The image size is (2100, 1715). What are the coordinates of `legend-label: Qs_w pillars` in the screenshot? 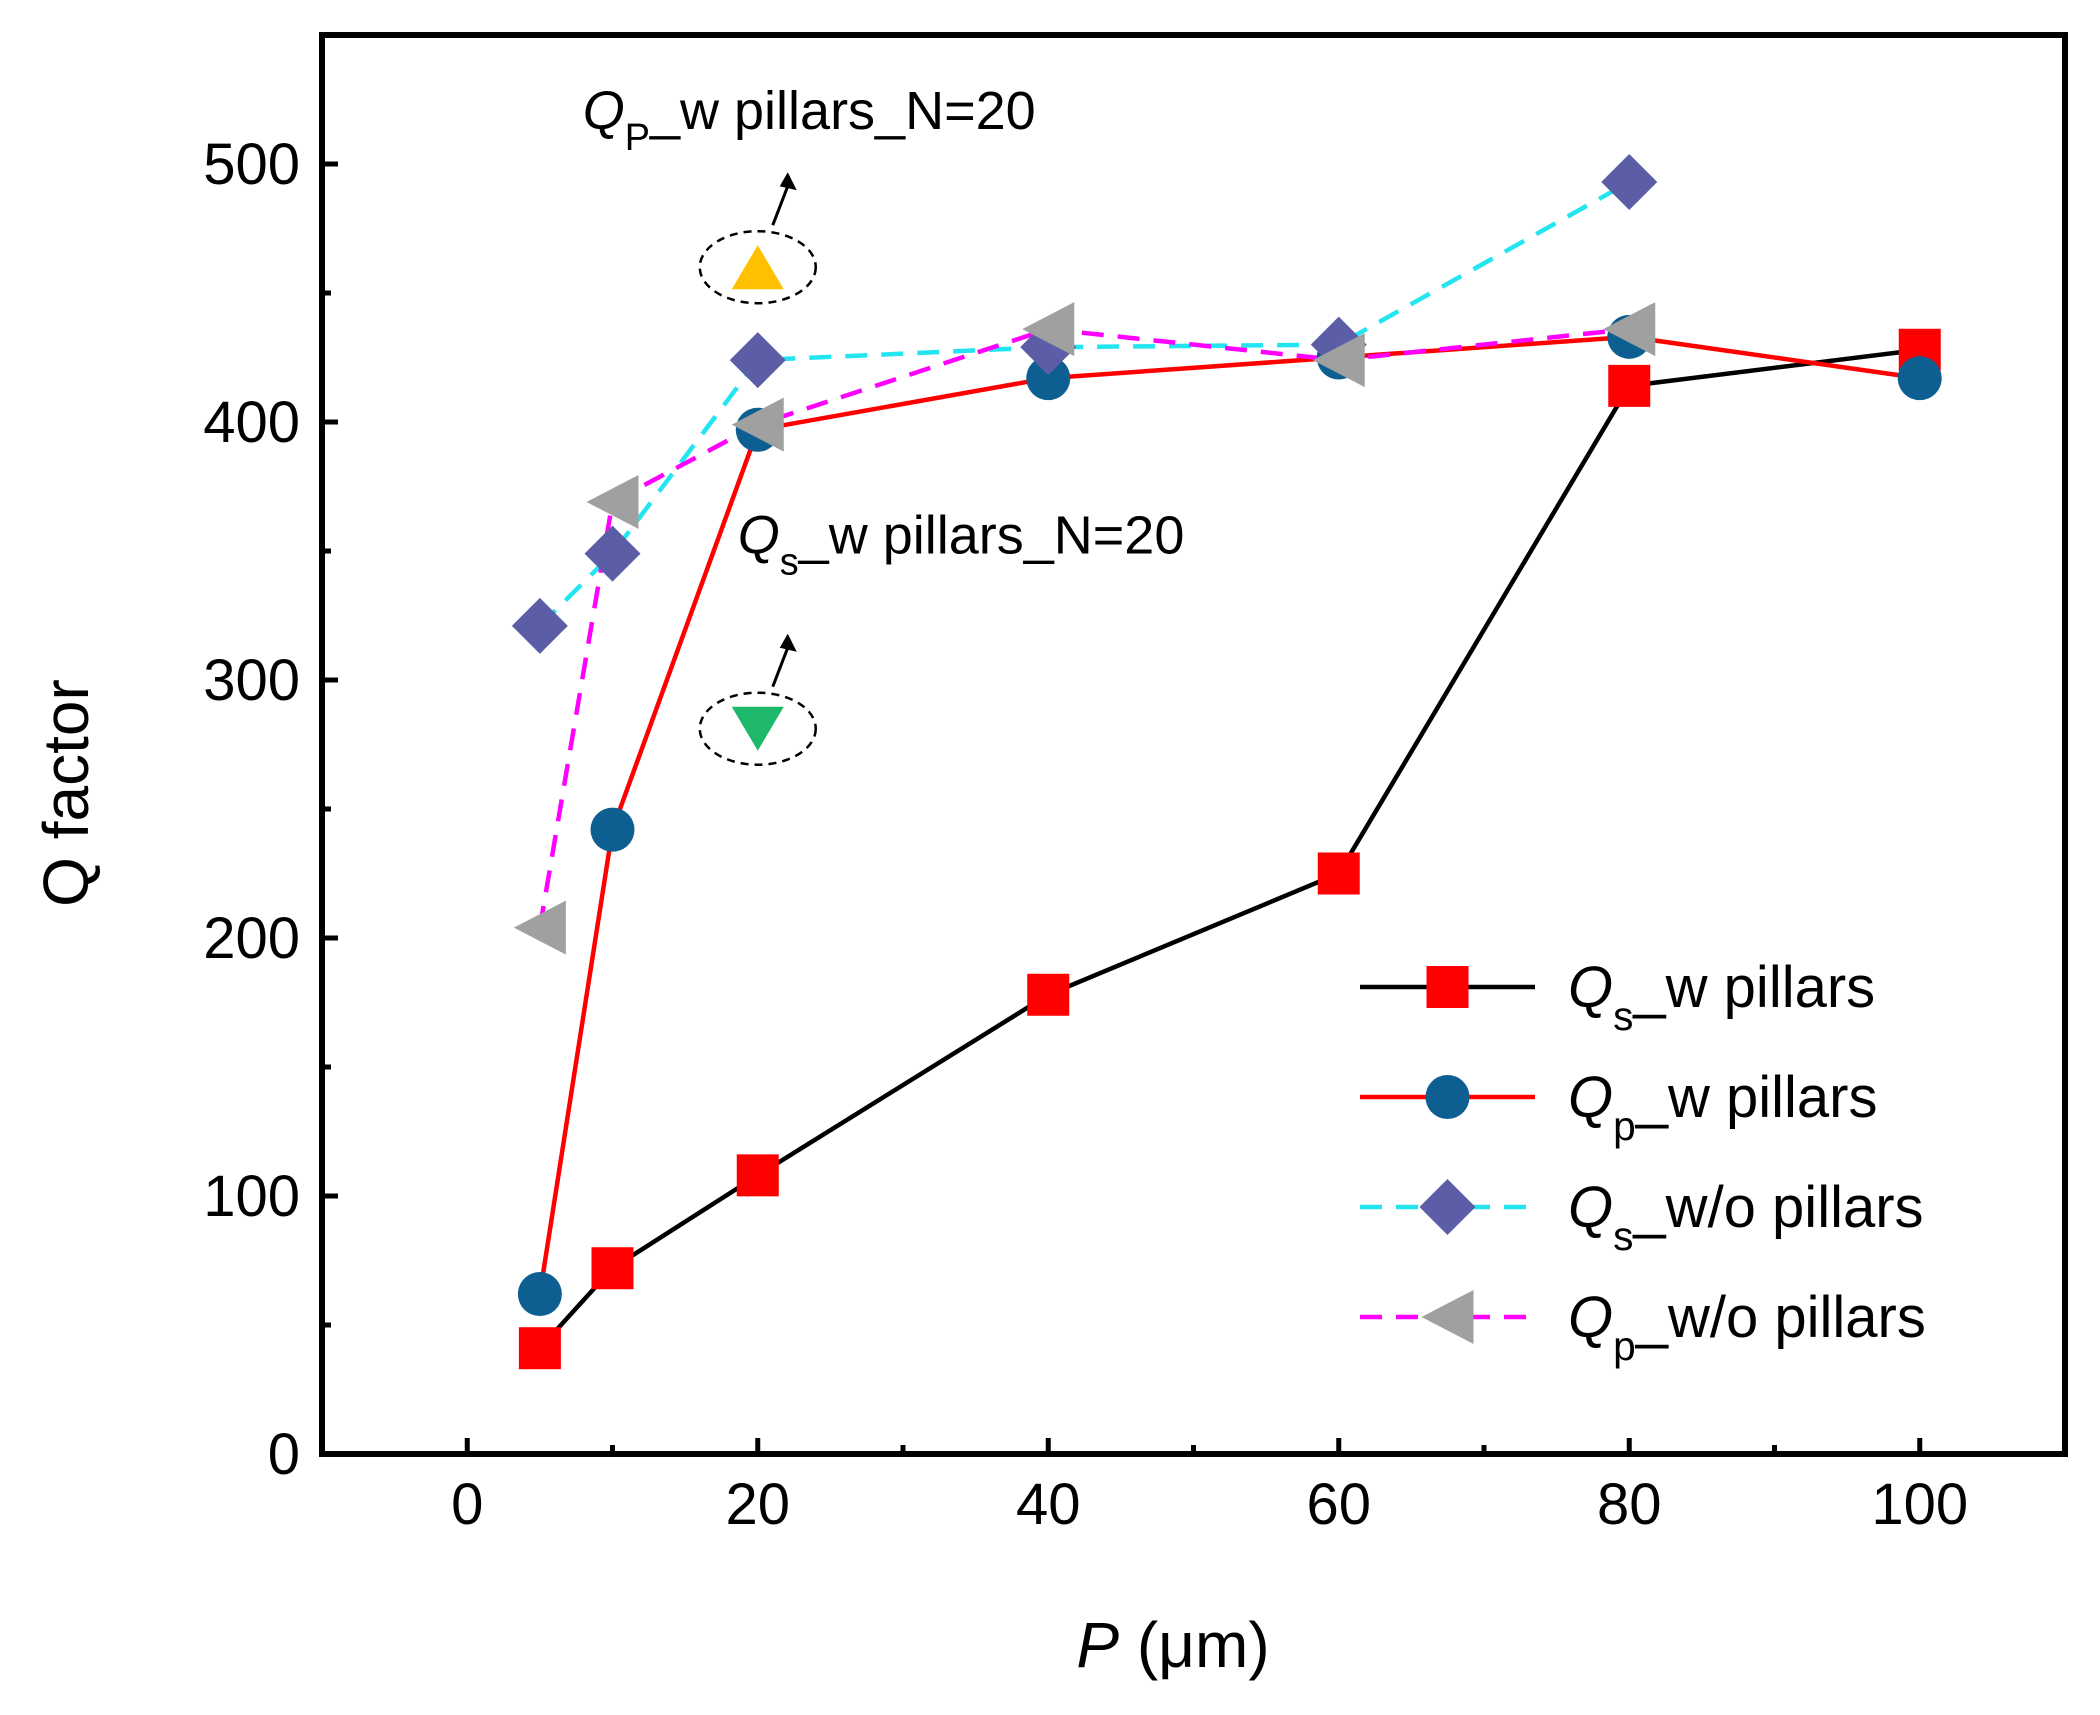 It's located at (1721, 997).